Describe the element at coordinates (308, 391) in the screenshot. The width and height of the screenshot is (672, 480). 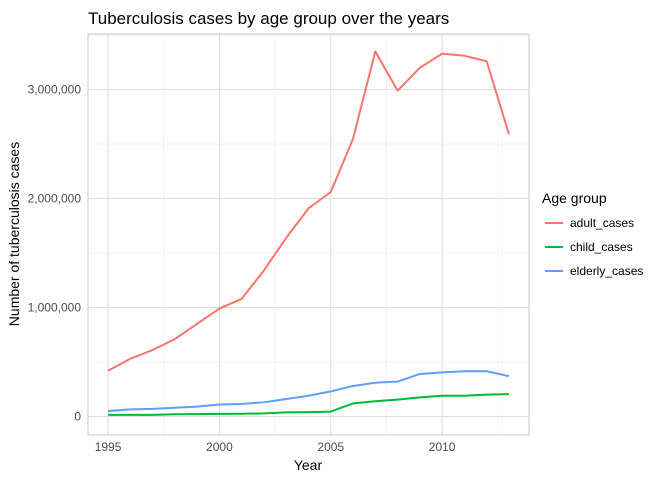
I see `series-line-elderly-cases` at that location.